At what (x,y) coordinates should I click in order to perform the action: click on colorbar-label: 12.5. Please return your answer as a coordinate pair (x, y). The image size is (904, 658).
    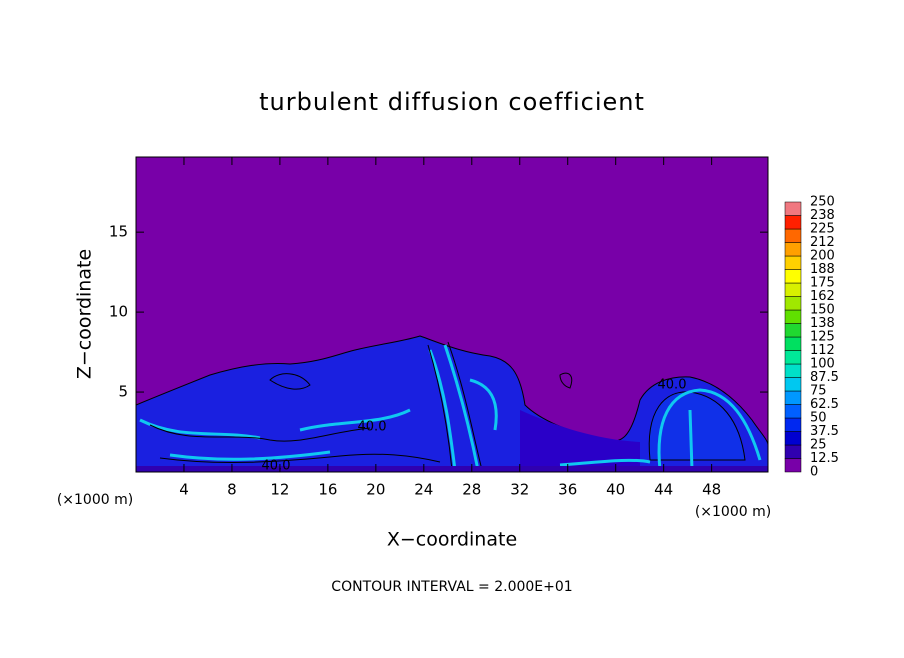
    Looking at the image, I should click on (824, 458).